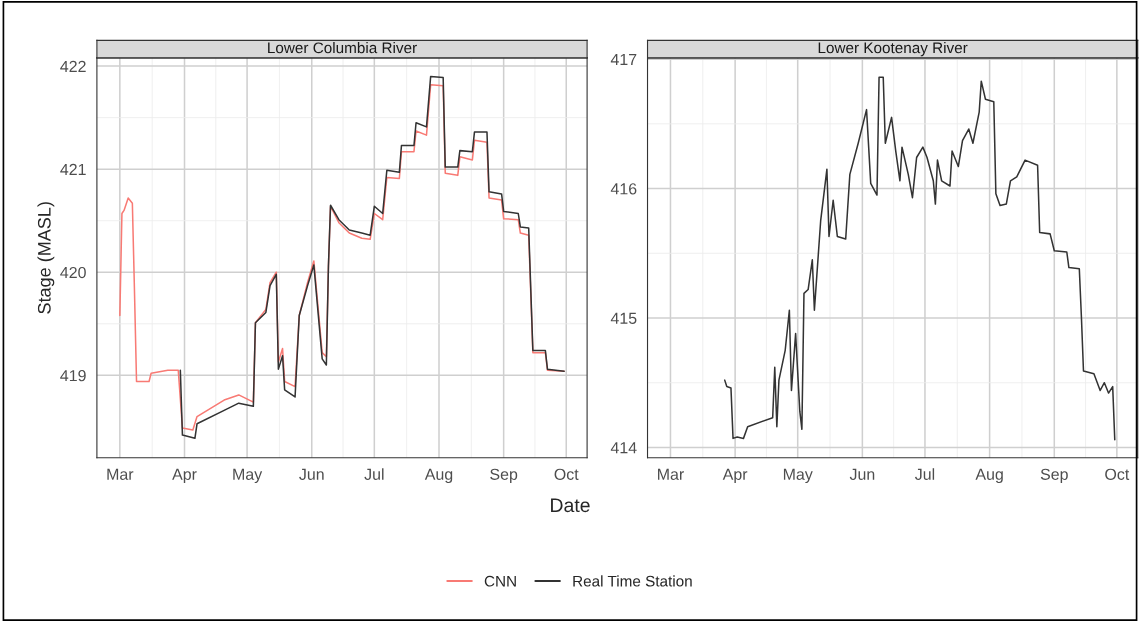 The image size is (1140, 622). What do you see at coordinates (623, 189) in the screenshot?
I see `y-tick-label: 416` at bounding box center [623, 189].